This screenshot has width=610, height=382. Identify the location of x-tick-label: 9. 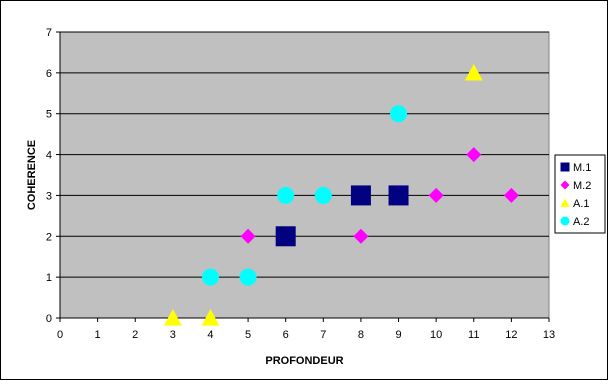
(398, 335).